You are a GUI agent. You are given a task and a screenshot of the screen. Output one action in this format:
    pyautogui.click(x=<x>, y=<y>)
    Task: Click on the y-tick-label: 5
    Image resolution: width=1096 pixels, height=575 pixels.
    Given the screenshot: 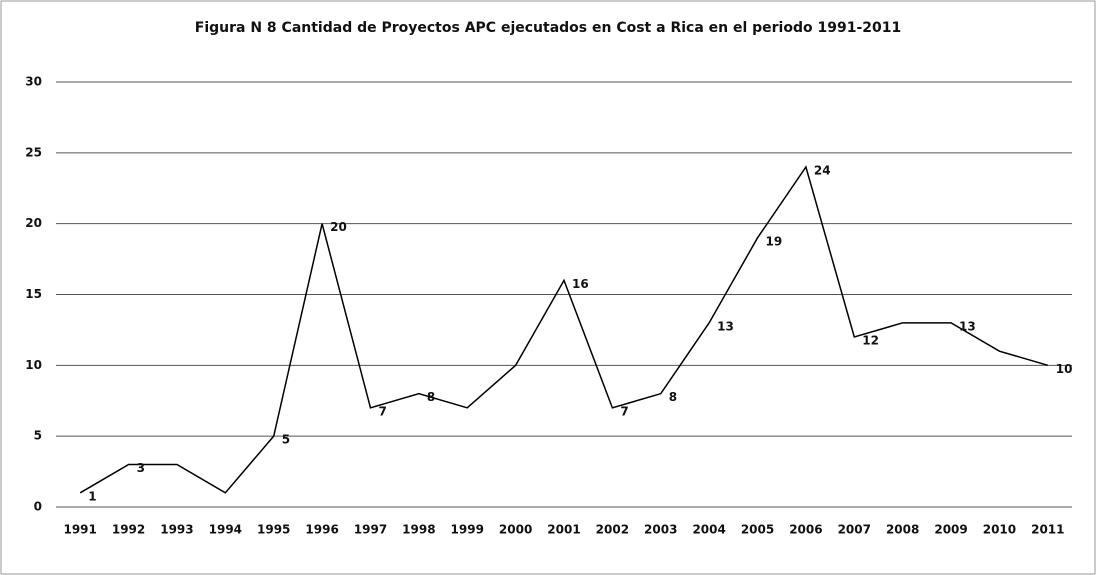 What is the action you would take?
    pyautogui.click(x=38, y=436)
    